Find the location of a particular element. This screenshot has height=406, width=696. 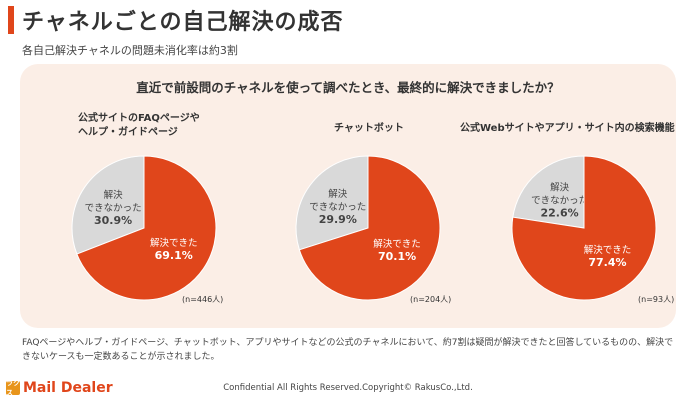

chart-1-title-line-2: ヘルプ・ガイドページ is located at coordinates (128, 132).